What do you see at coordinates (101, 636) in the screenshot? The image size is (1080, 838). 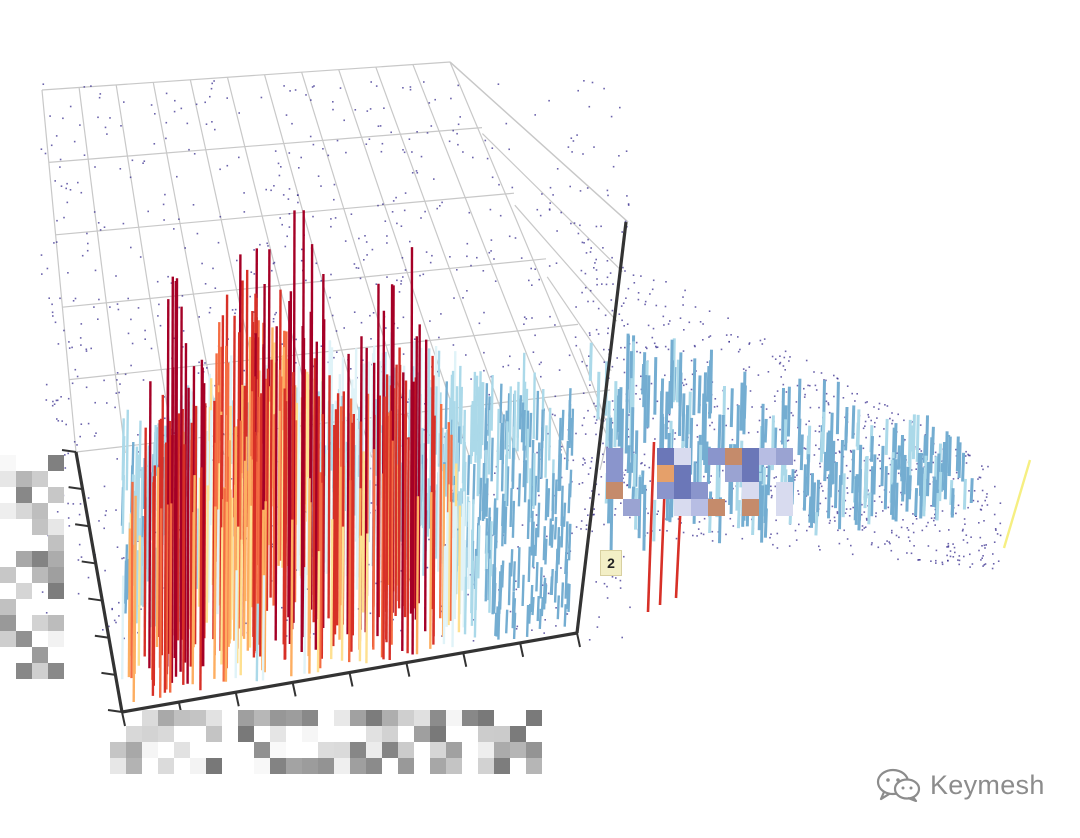 I see `y-tick` at bounding box center [101, 636].